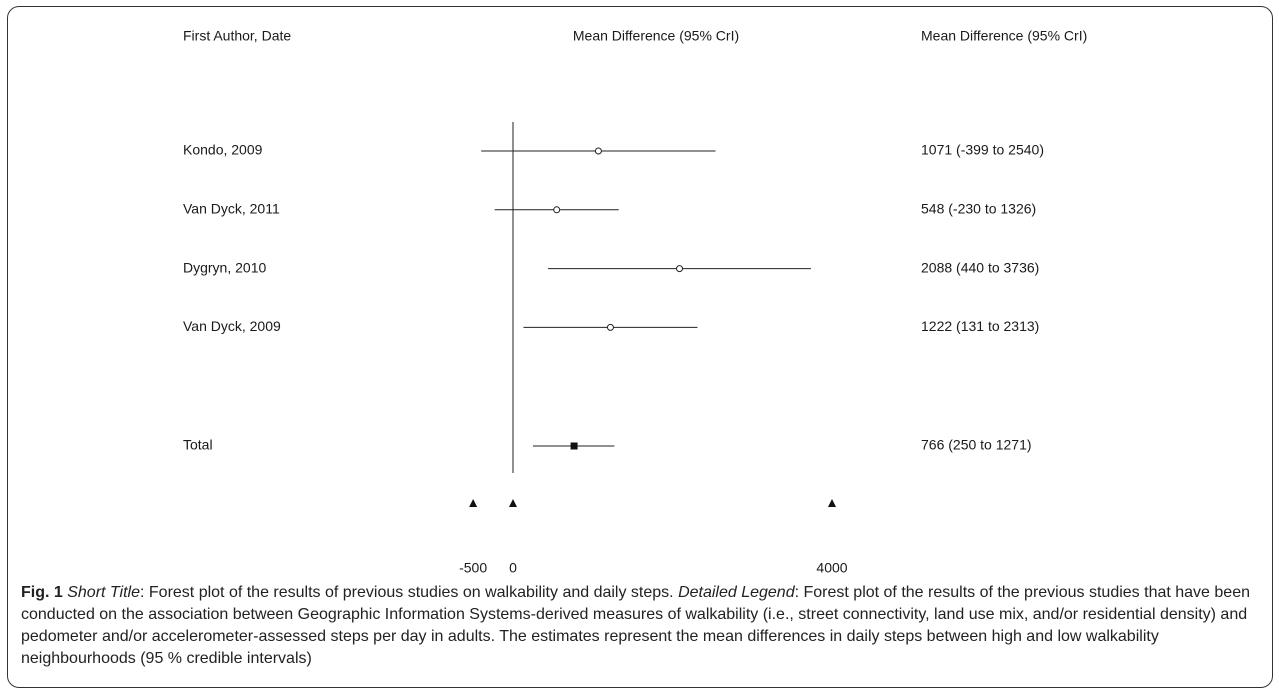 The height and width of the screenshot is (694, 1279). What do you see at coordinates (574, 446) in the screenshot?
I see `total-point` at bounding box center [574, 446].